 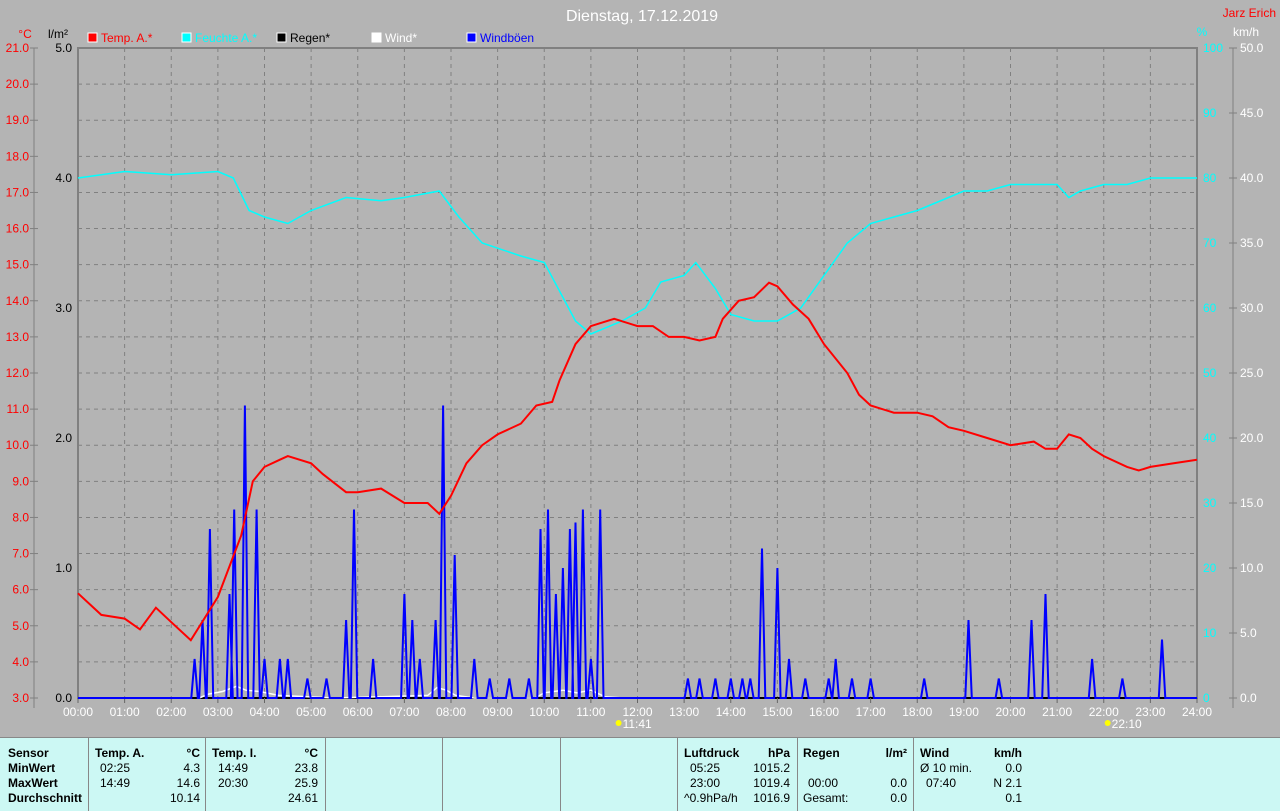 What do you see at coordinates (821, 753) in the screenshot?
I see `table-header-regen: Regen` at bounding box center [821, 753].